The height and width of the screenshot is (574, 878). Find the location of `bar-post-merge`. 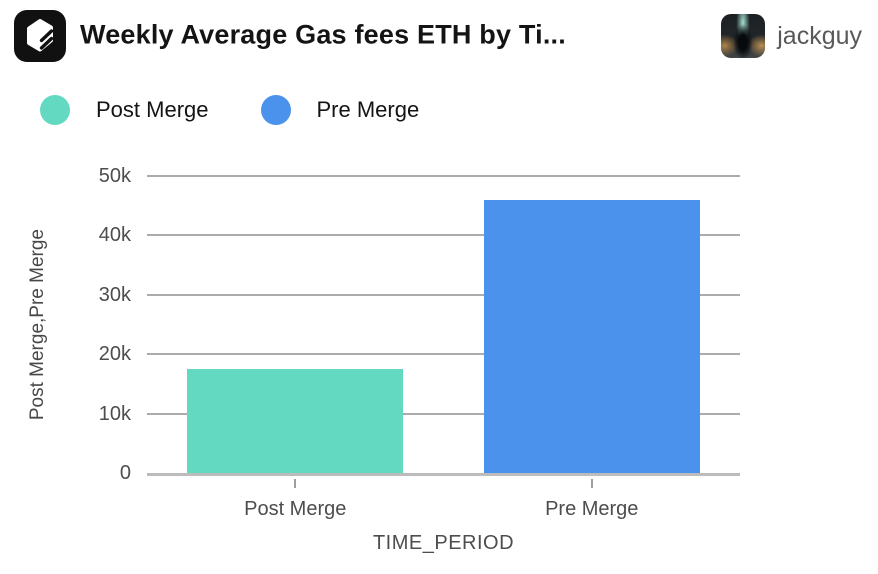

bar-post-merge is located at coordinates (295, 421).